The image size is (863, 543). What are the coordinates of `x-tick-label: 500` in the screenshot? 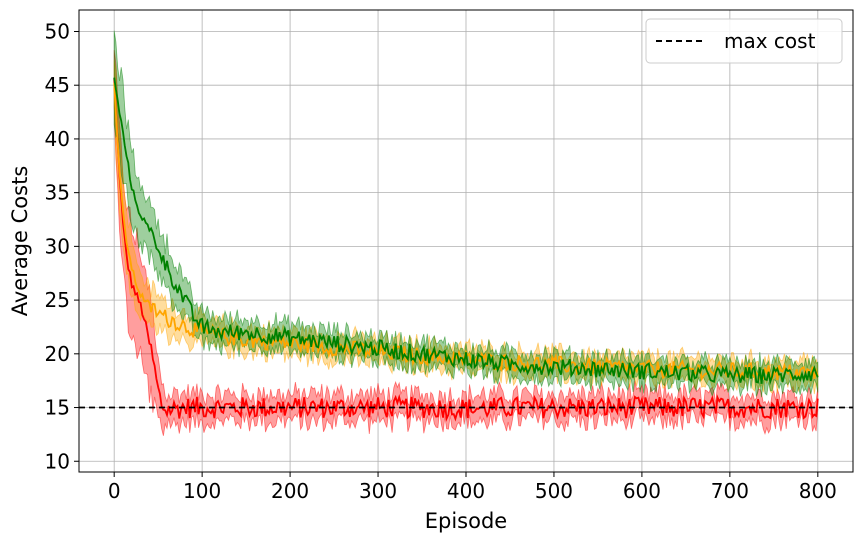 It's located at (554, 491).